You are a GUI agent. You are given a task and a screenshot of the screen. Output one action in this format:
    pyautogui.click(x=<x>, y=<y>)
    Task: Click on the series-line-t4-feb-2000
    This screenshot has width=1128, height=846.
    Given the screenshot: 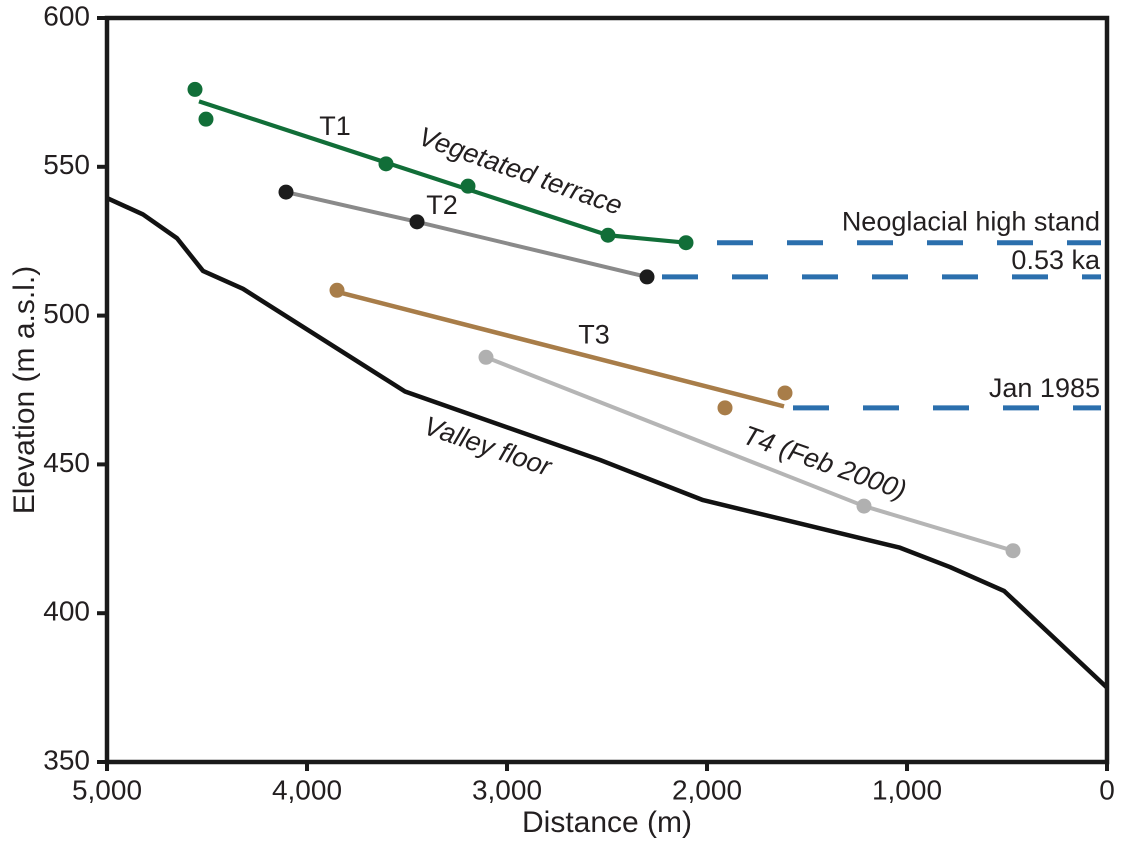 What is the action you would take?
    pyautogui.click(x=749, y=454)
    